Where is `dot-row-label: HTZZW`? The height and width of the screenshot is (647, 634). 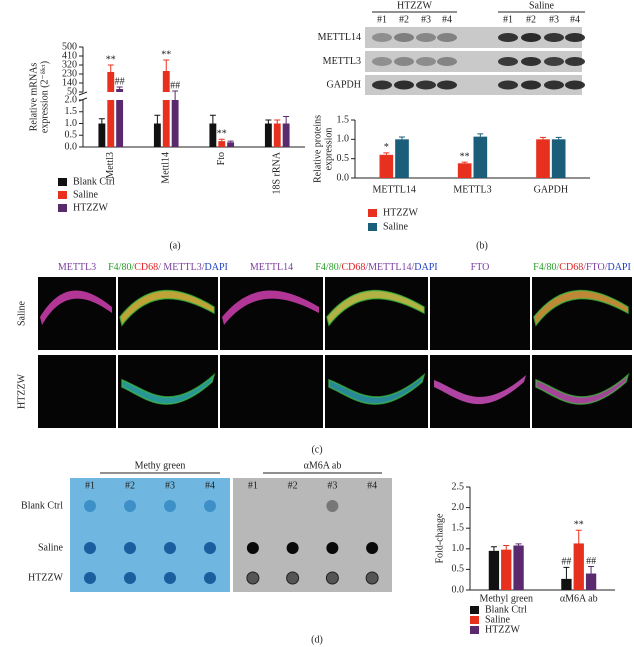
dot-row-label: HTZZW is located at coordinates (46, 577).